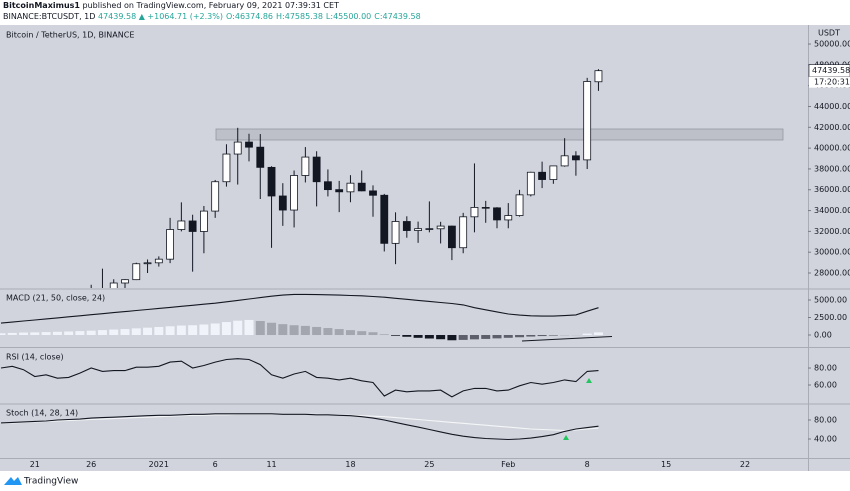  What do you see at coordinates (587, 464) in the screenshot?
I see `x-tick-label: 8` at bounding box center [587, 464].